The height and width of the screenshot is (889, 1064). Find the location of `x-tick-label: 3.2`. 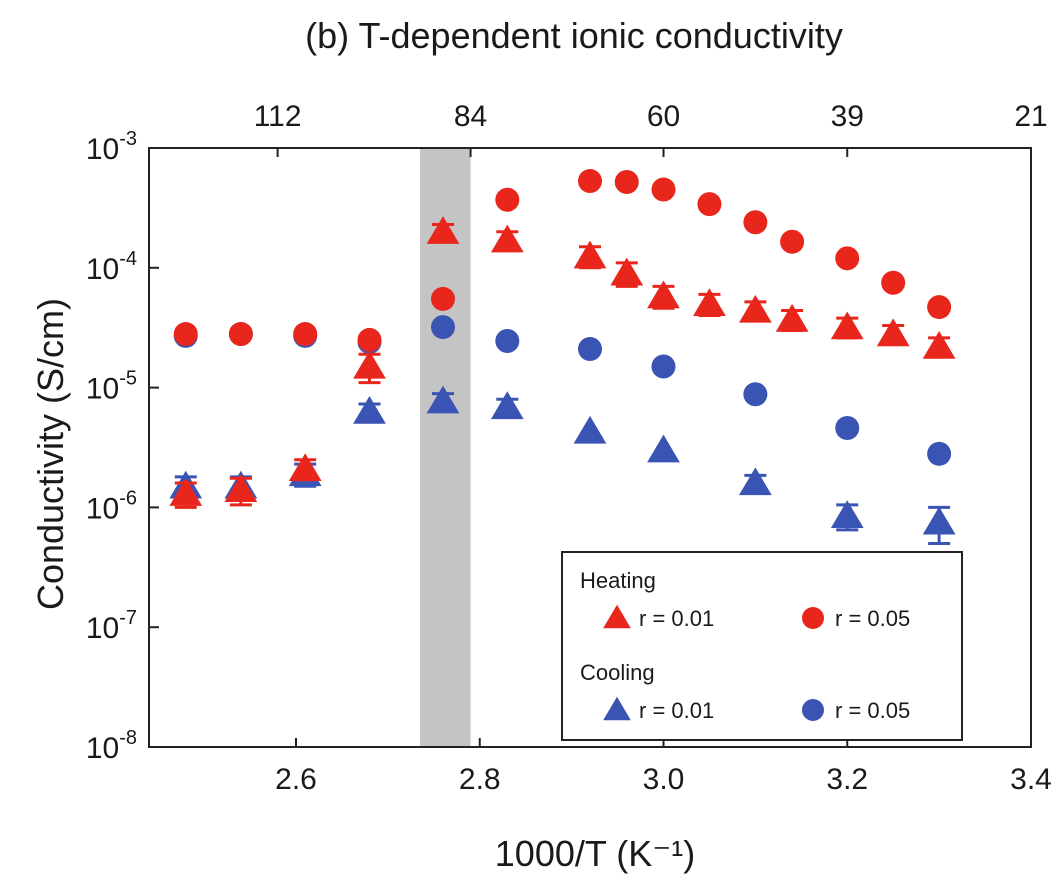

x-tick-label: 3.2 is located at coordinates (847, 779).